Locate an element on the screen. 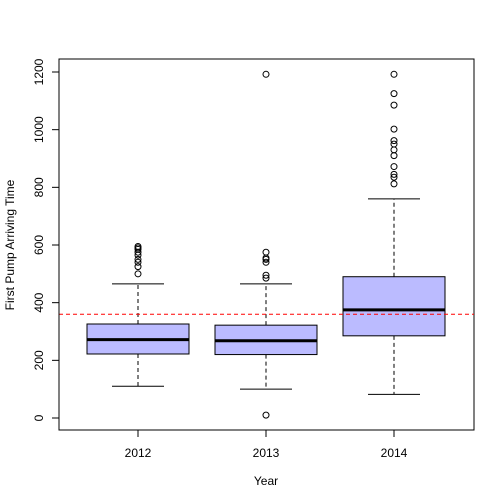  y-axis: 0 200 400 600 800 1000 1200 is located at coordinates (46, 239).